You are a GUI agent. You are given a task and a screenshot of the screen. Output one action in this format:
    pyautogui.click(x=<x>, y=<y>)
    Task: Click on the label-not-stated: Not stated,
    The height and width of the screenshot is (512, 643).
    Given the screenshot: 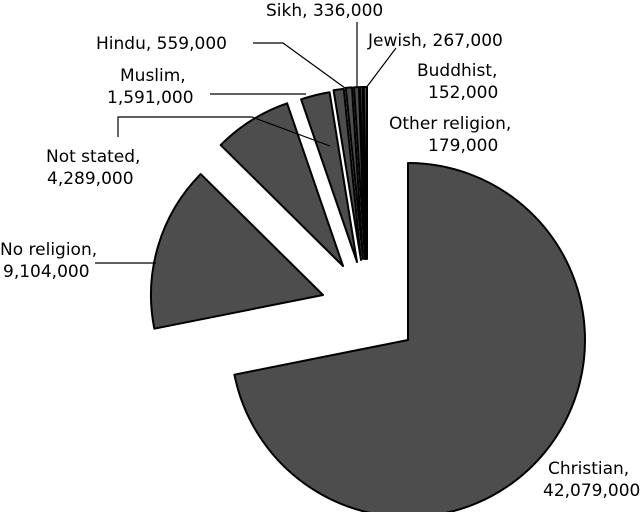 What is the action you would take?
    pyautogui.click(x=93, y=157)
    